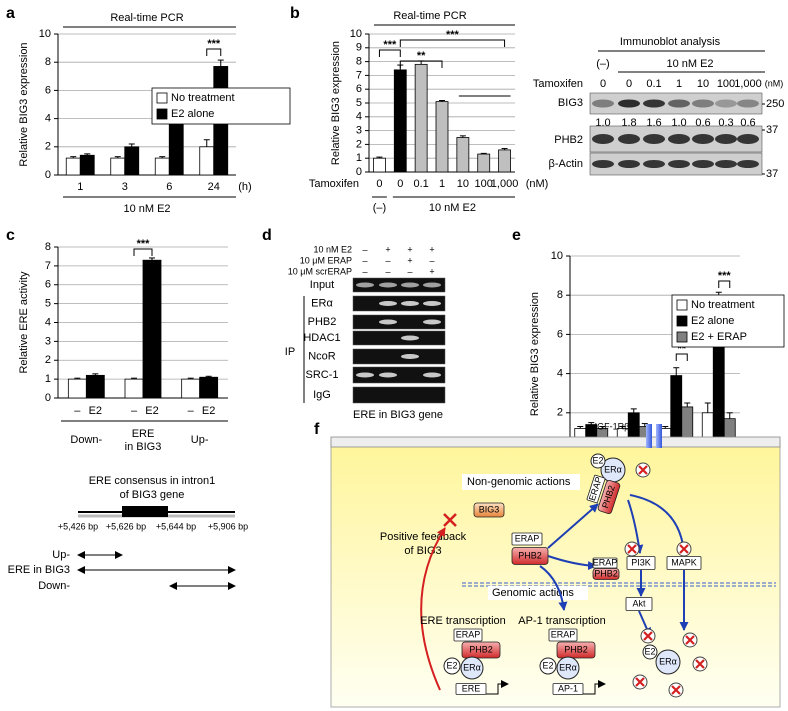 The image size is (788, 711). I want to click on x-tick-label: 0.1, so click(420, 184).